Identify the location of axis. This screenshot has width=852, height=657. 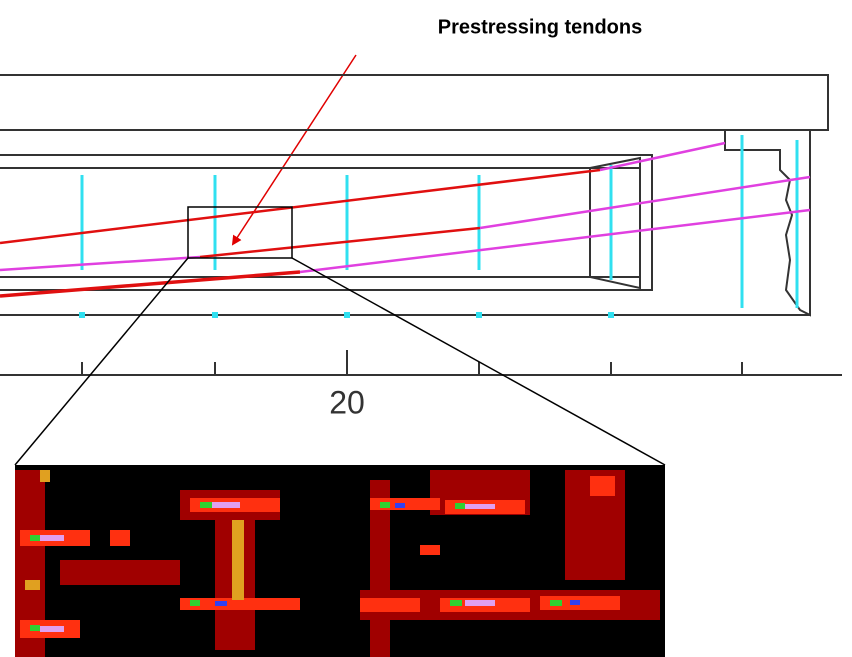
(421, 363).